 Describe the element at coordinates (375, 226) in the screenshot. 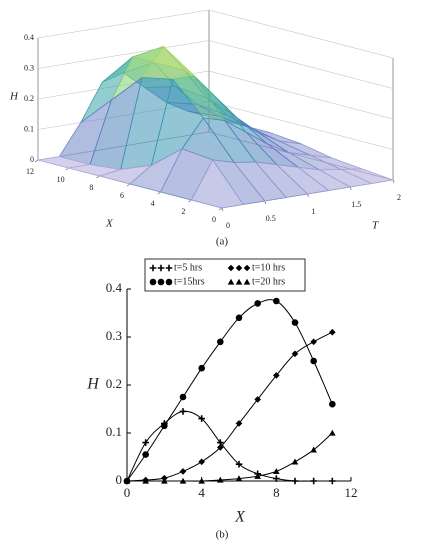

I see `y-axis-label: T` at that location.